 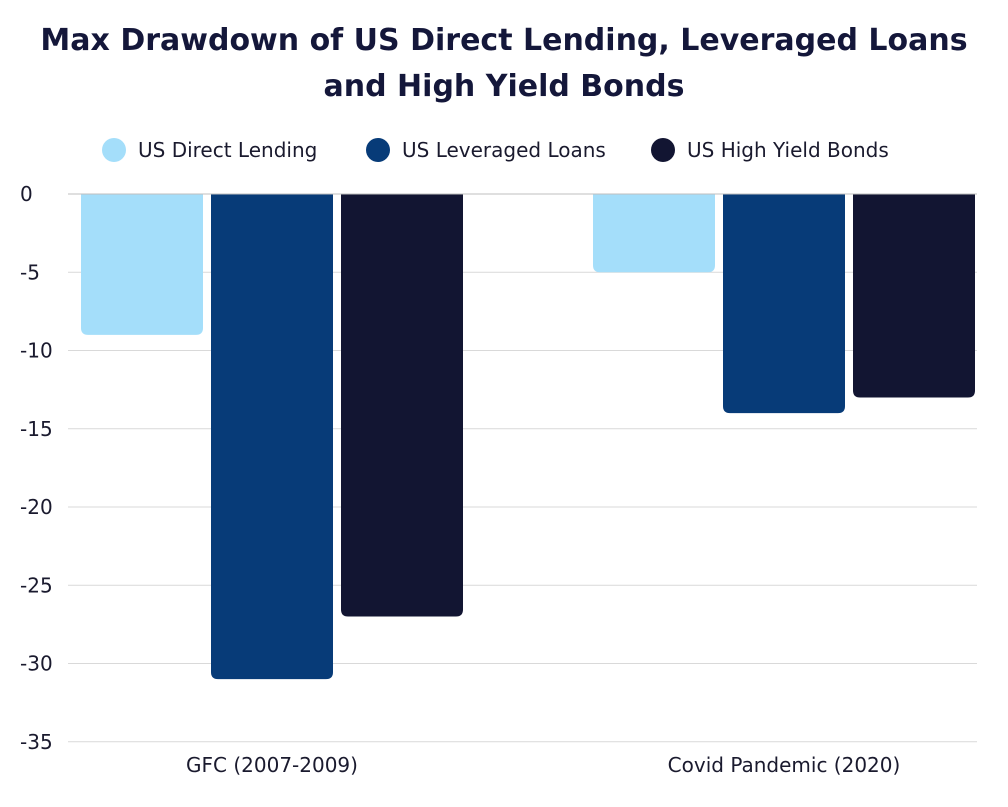 I want to click on y-tick-label: -10, so click(x=36, y=351).